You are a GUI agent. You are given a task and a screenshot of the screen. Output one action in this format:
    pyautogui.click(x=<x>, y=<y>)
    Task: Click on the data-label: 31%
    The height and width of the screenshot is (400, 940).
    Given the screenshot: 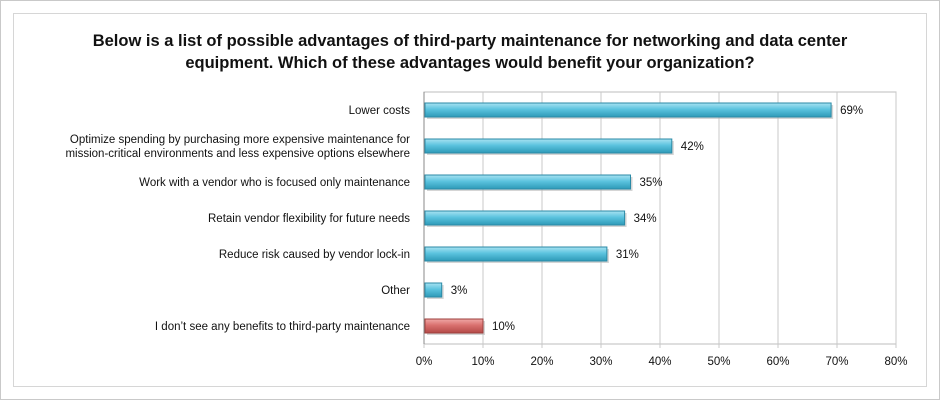 What is the action you would take?
    pyautogui.click(x=627, y=255)
    